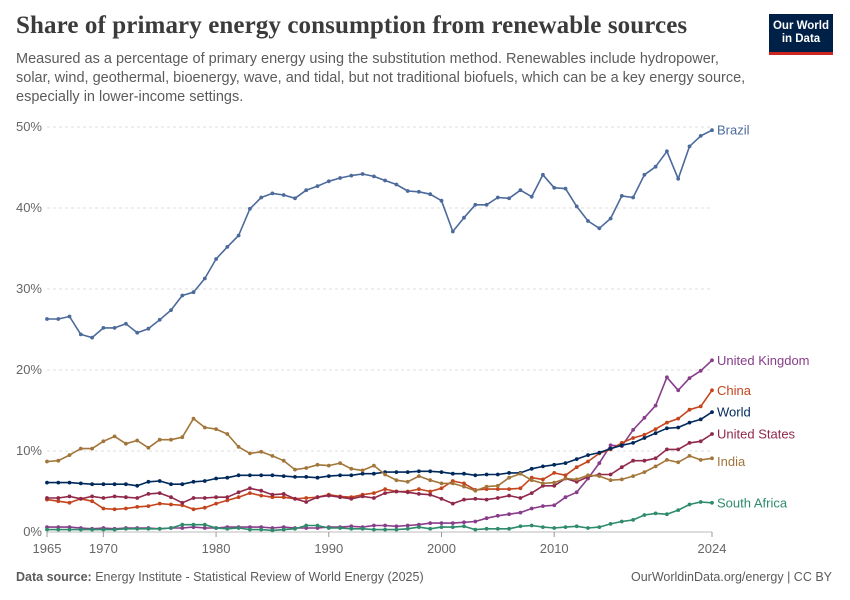 This screenshot has height=600, width=850. What do you see at coordinates (667, 377) in the screenshot?
I see `data-point-united_kingdom-2020` at bounding box center [667, 377].